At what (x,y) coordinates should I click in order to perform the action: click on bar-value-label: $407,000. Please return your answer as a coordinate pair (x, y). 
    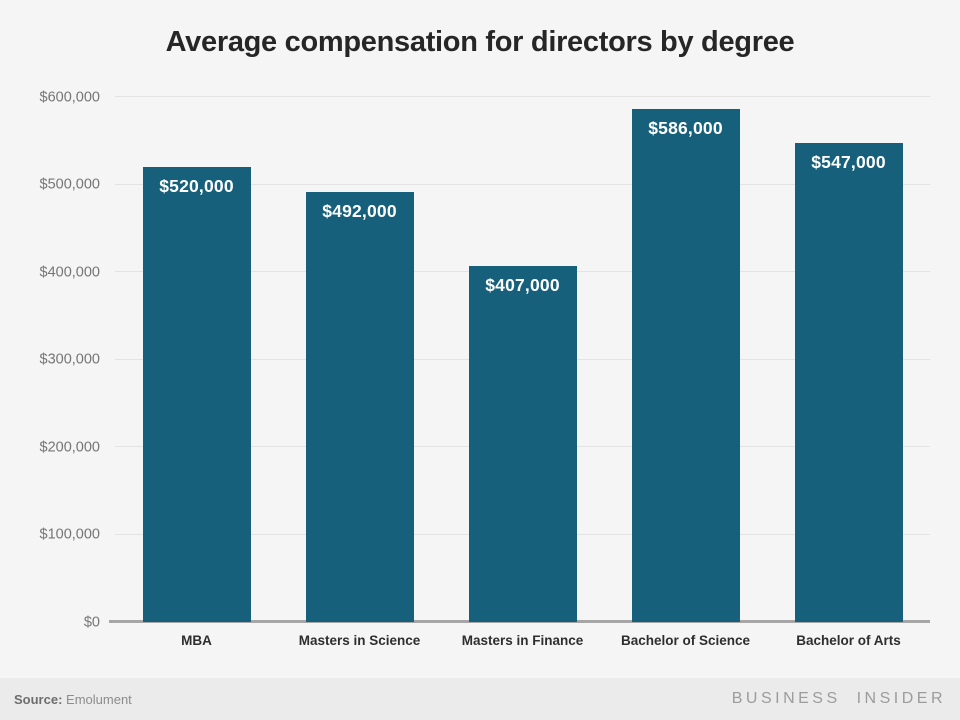
    Looking at the image, I should click on (522, 284).